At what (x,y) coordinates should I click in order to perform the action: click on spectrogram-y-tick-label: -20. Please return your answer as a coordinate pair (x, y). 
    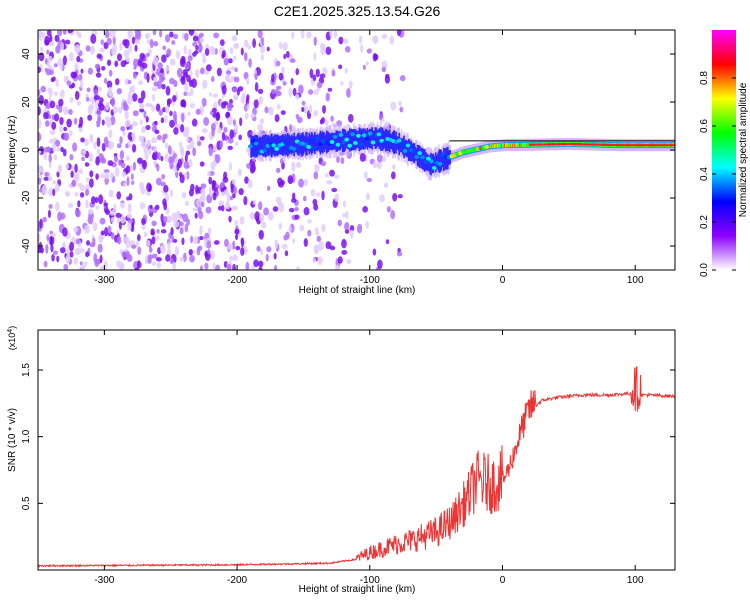
    Looking at the image, I should click on (26, 197).